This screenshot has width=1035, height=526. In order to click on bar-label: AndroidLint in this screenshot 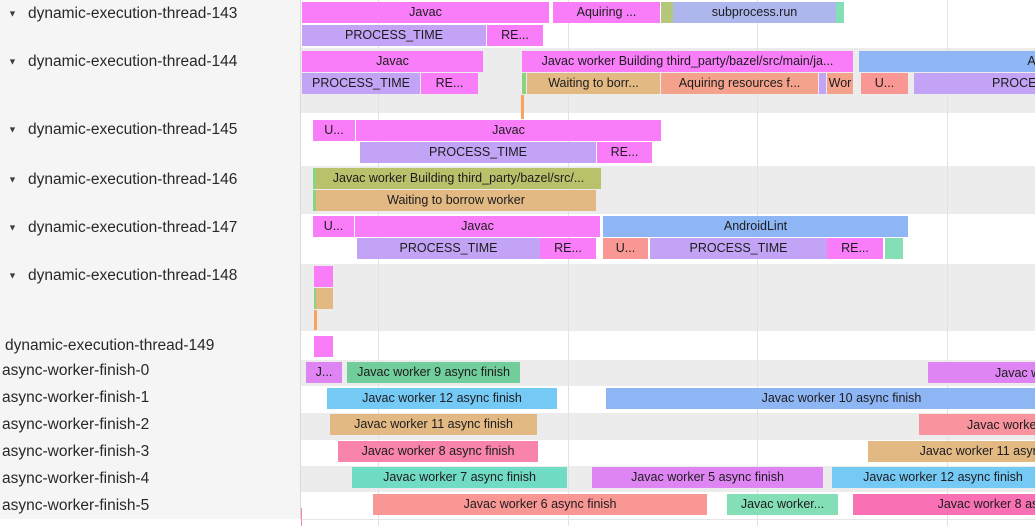, I will do `click(1031, 61)`.